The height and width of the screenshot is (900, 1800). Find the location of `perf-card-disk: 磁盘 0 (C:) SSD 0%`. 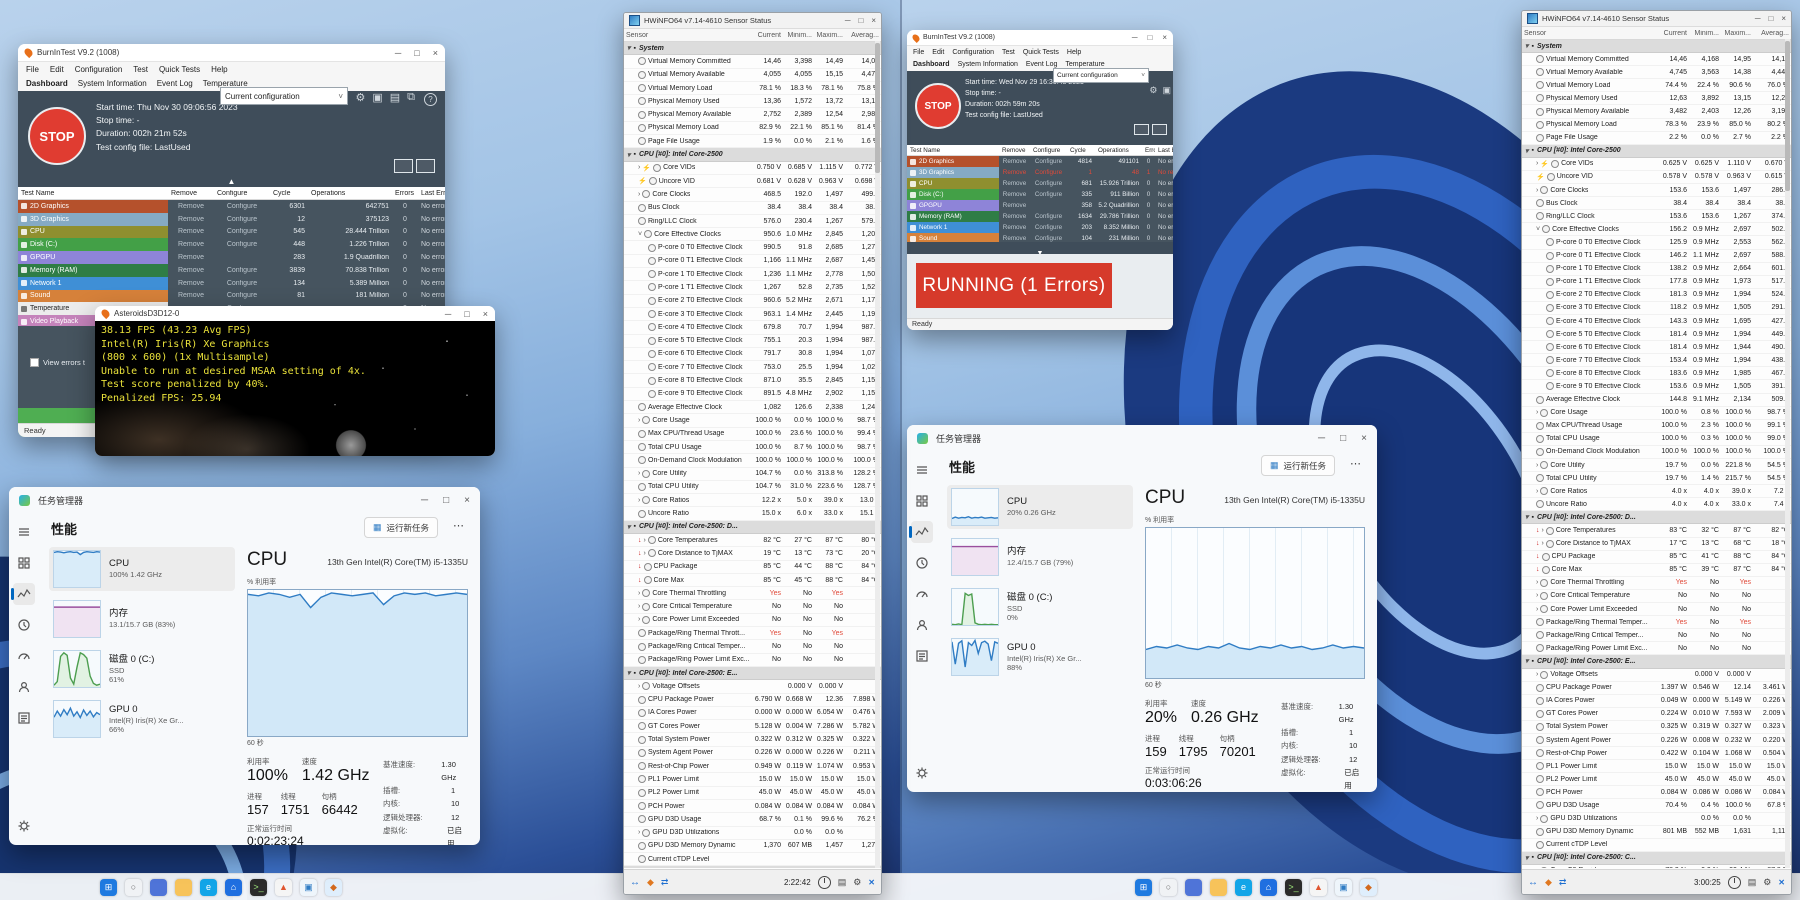

perf-card-disk: 磁盘 0 (C:) SSD 0% is located at coordinates (1040, 607).